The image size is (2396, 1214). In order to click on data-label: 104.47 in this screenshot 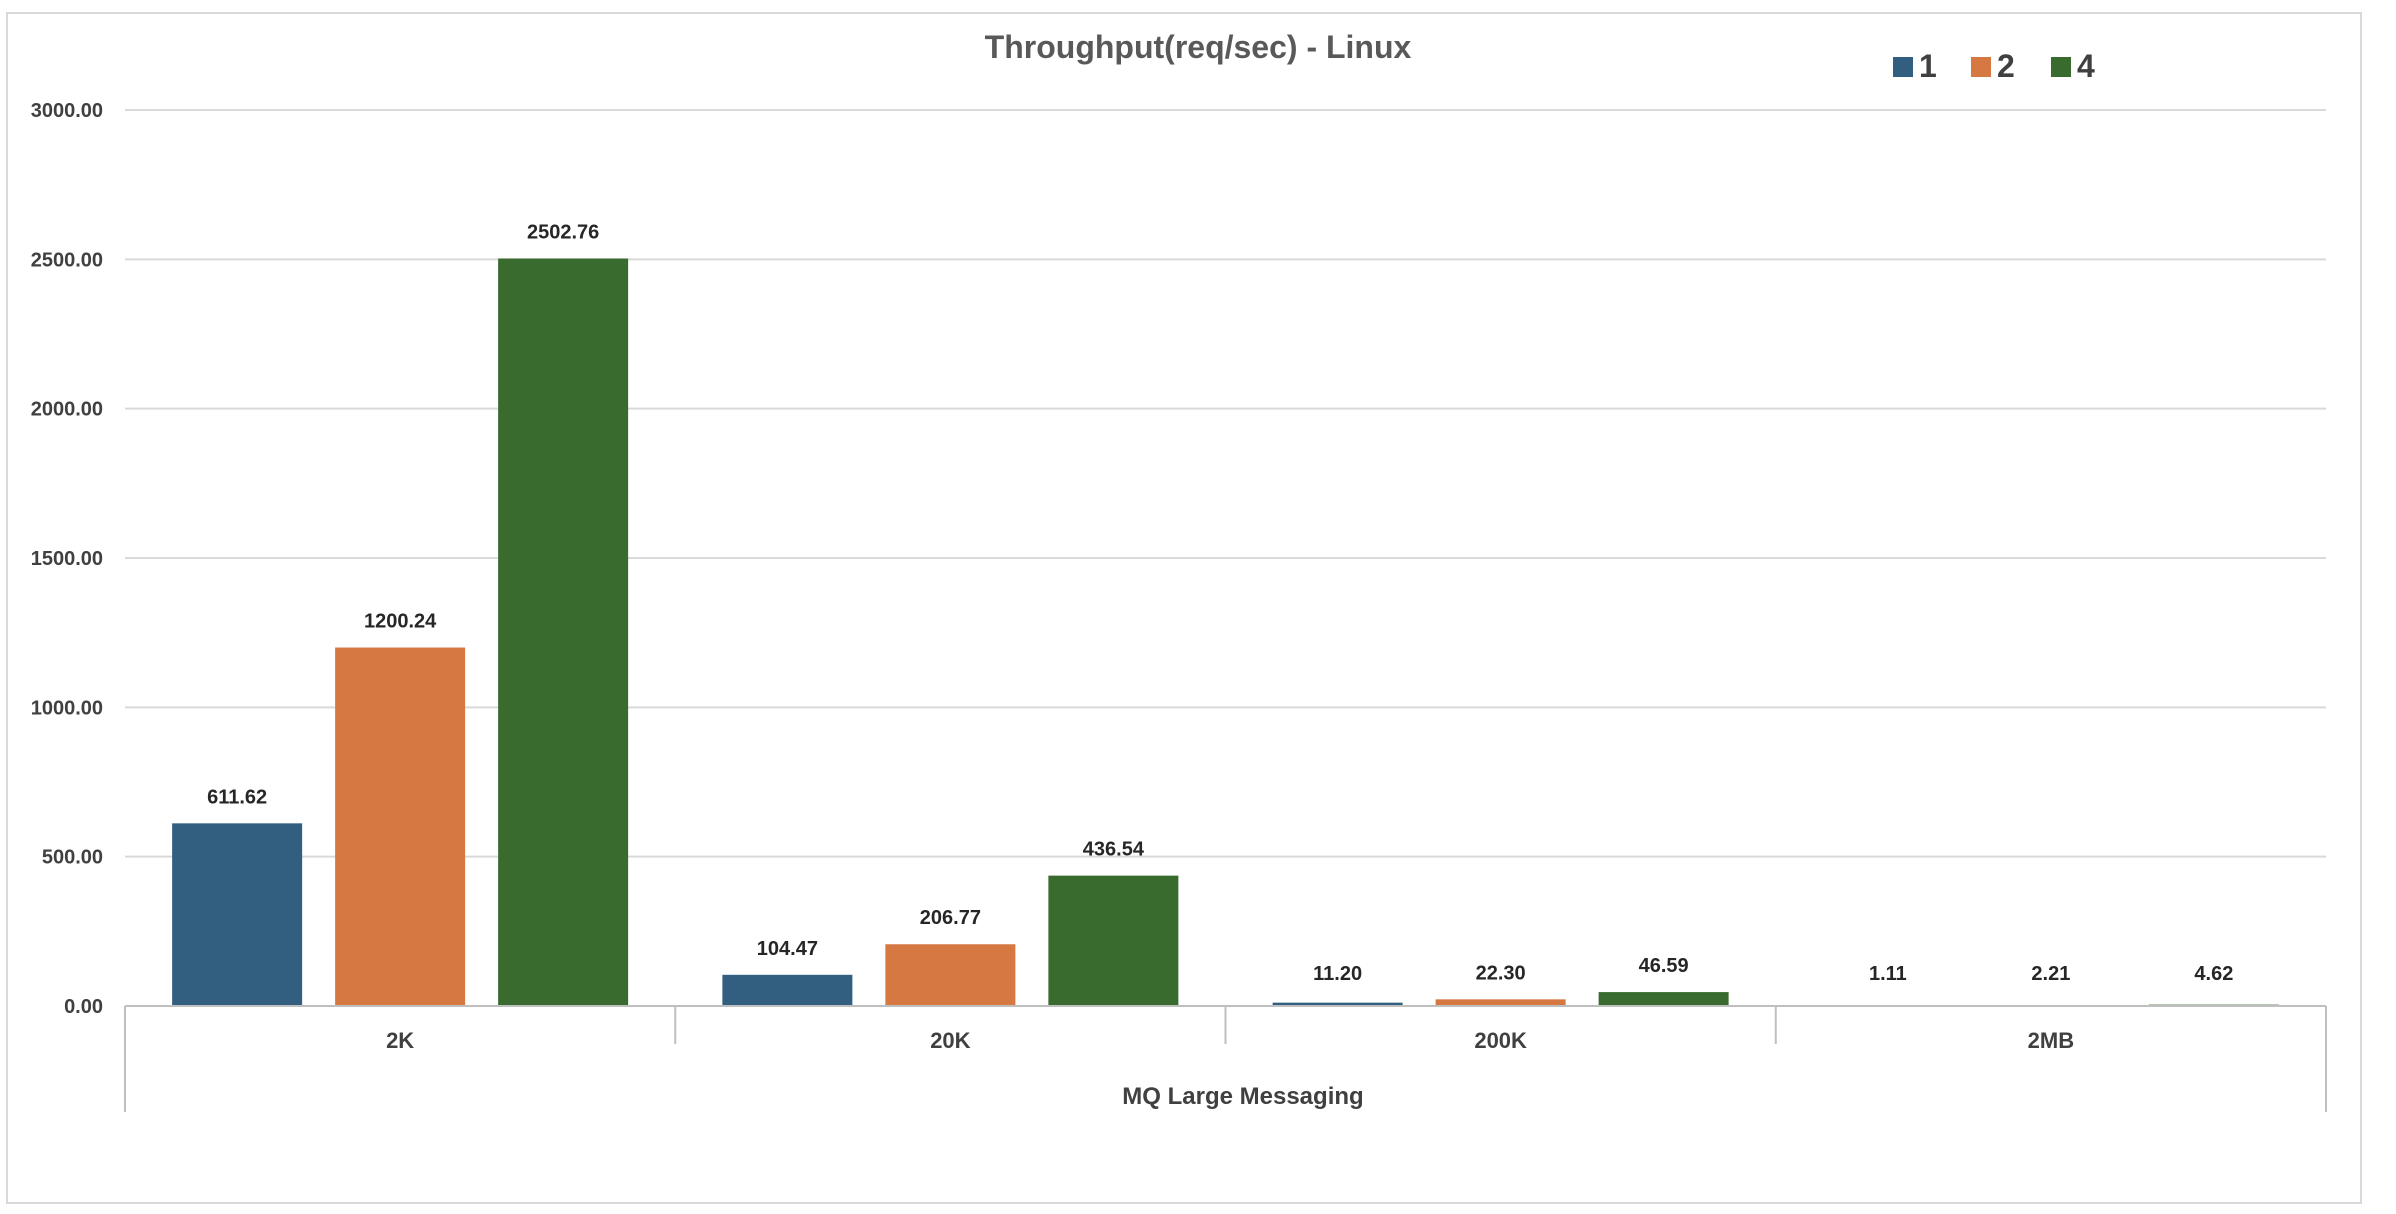, I will do `click(787, 949)`.